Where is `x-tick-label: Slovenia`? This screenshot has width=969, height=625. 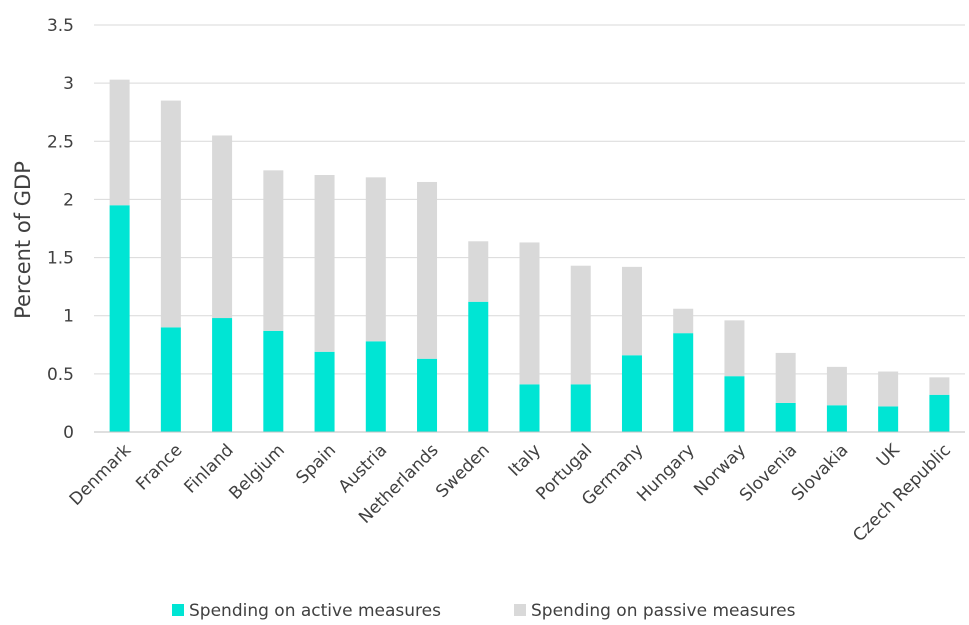 x-tick-label: Slovenia is located at coordinates (768, 472).